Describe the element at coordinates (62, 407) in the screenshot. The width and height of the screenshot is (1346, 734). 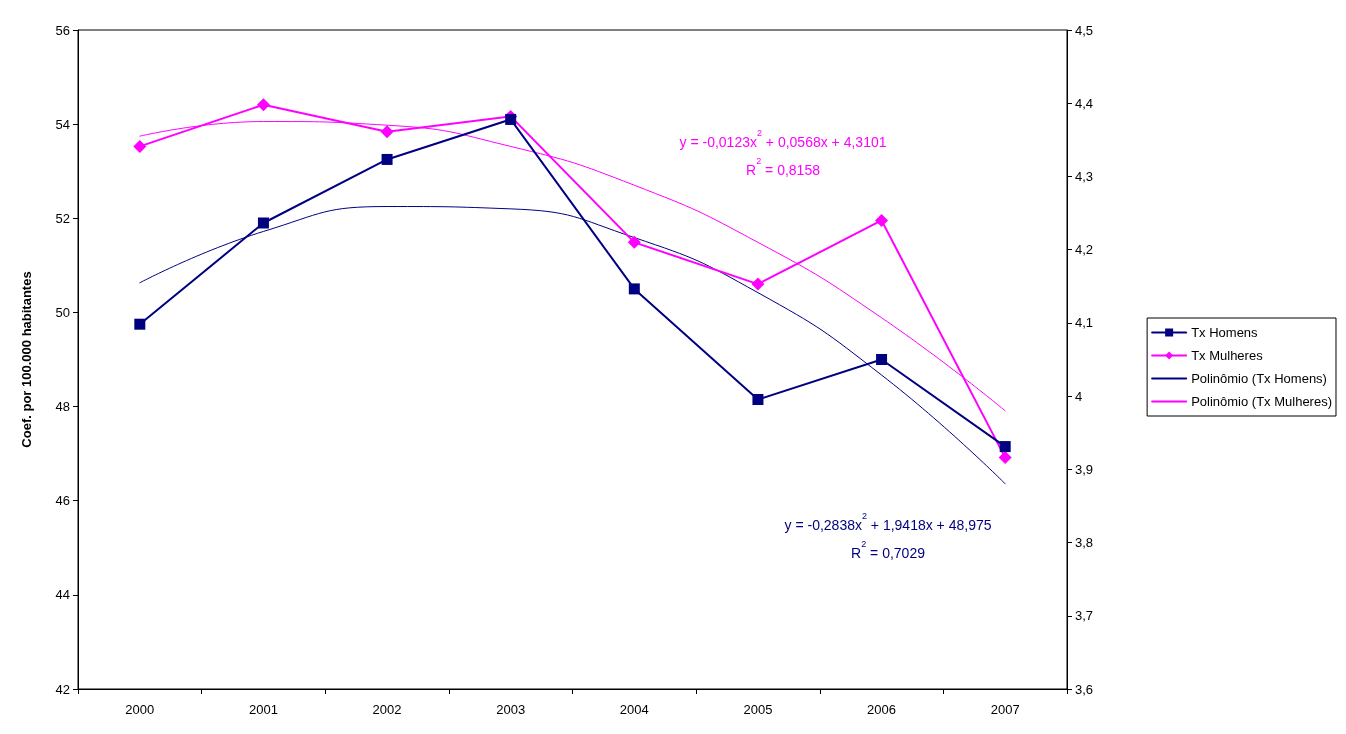
I see `y-tick-label: 48` at that location.